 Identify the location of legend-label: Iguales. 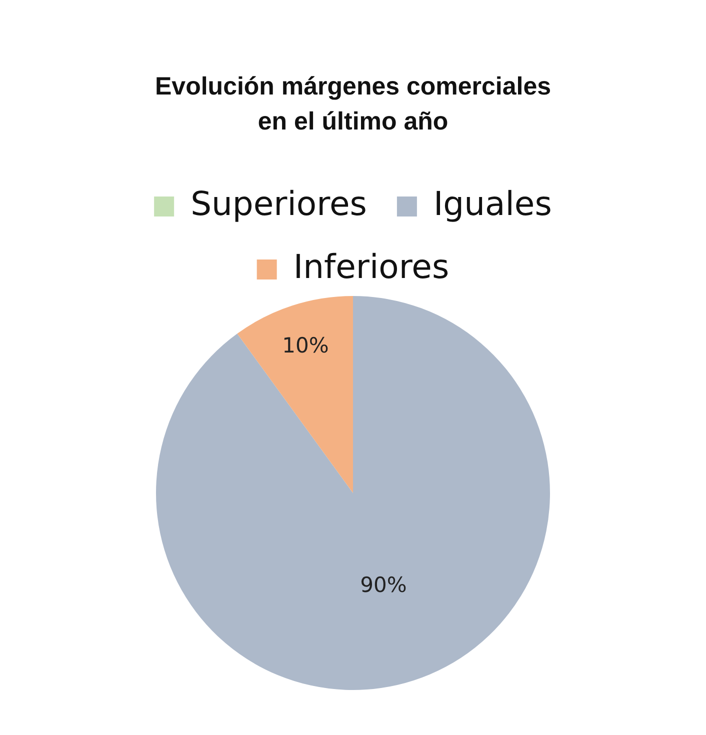
(492, 204).